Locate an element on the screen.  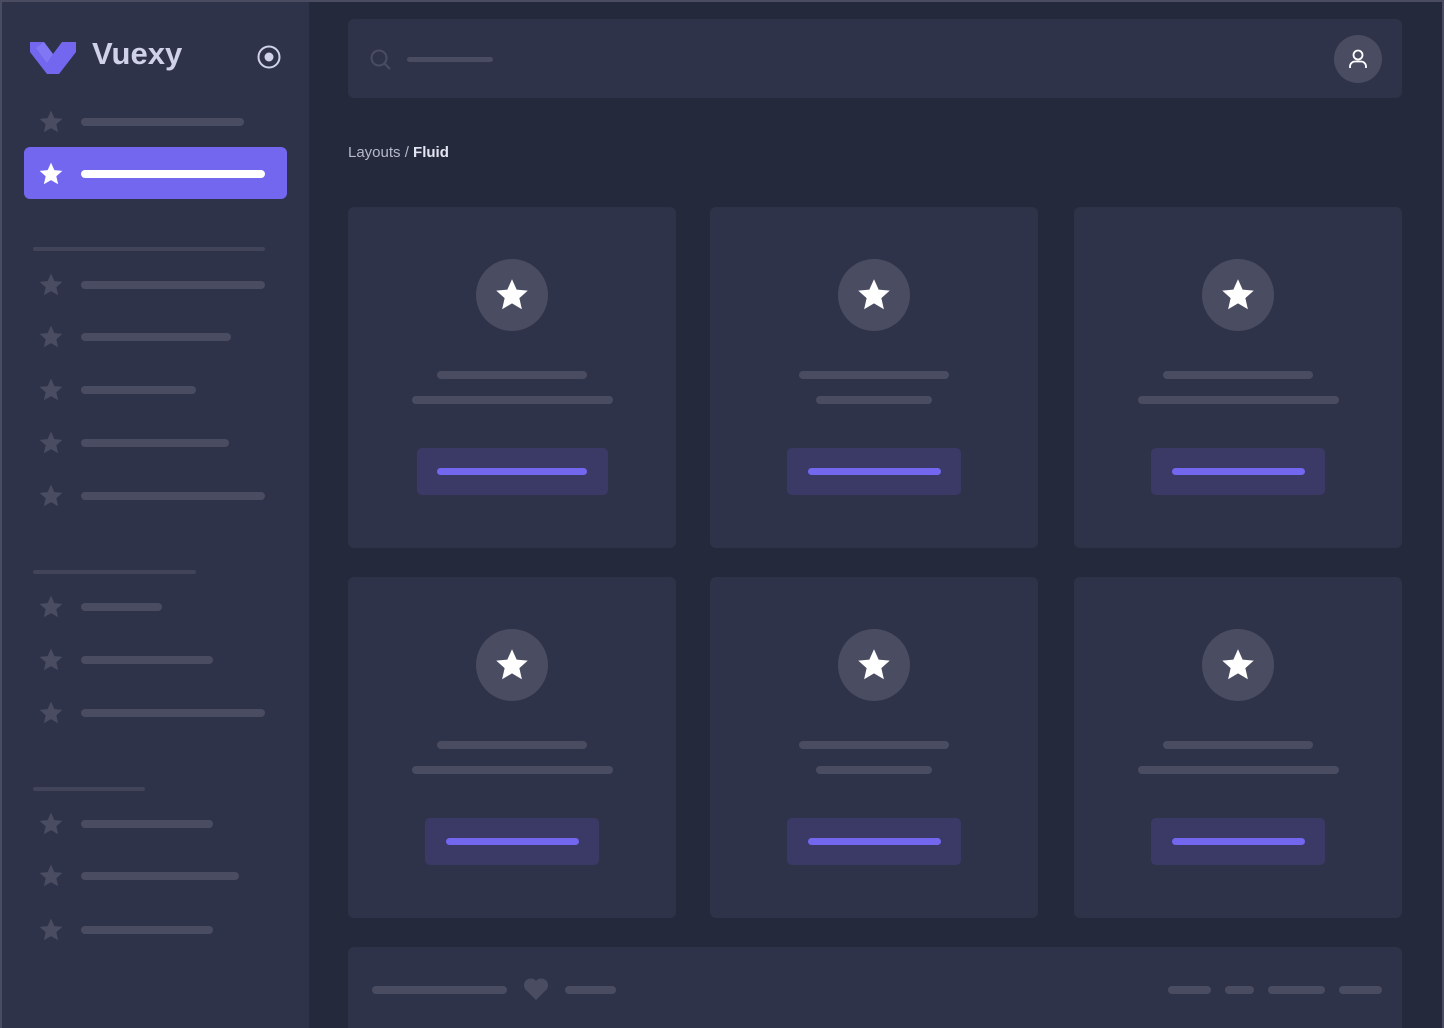
user-icon is located at coordinates (1358, 58).